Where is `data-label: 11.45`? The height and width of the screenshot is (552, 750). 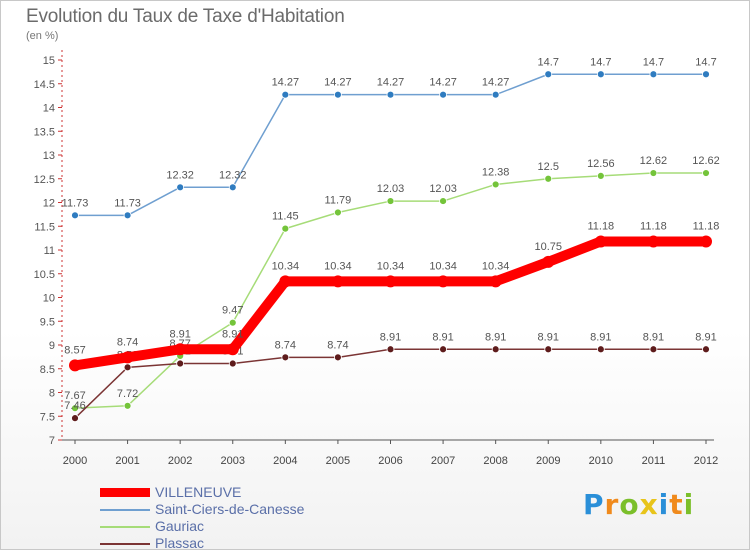
data-label: 11.45 is located at coordinates (285, 217).